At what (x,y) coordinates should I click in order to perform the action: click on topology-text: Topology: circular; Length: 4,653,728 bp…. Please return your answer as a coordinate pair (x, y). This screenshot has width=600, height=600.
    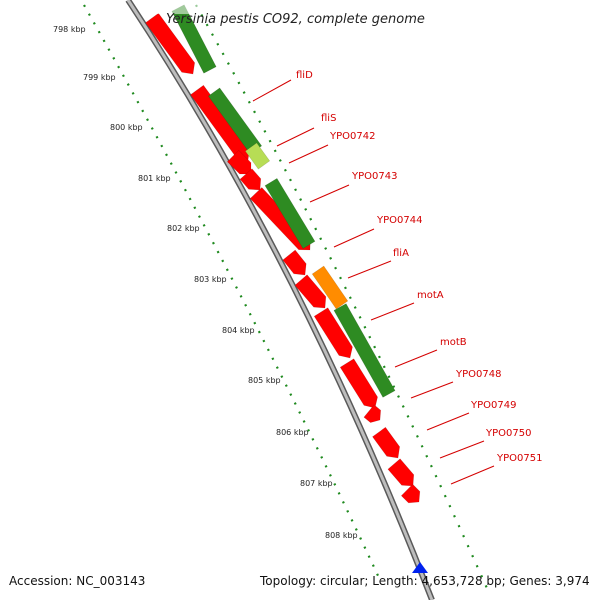
    Looking at the image, I should click on (425, 581).